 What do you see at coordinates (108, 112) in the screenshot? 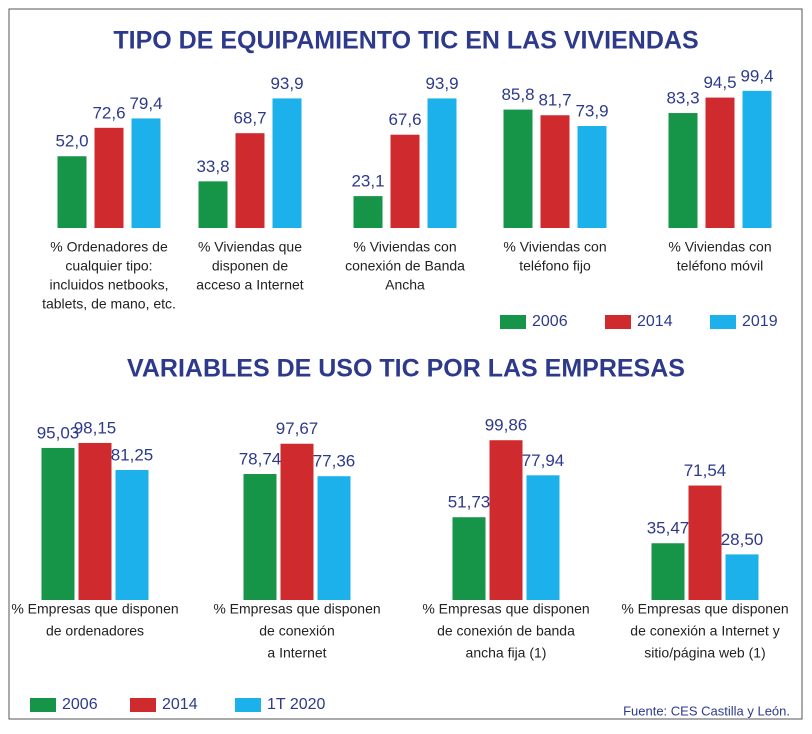
I see `value-label: 72,6` at bounding box center [108, 112].